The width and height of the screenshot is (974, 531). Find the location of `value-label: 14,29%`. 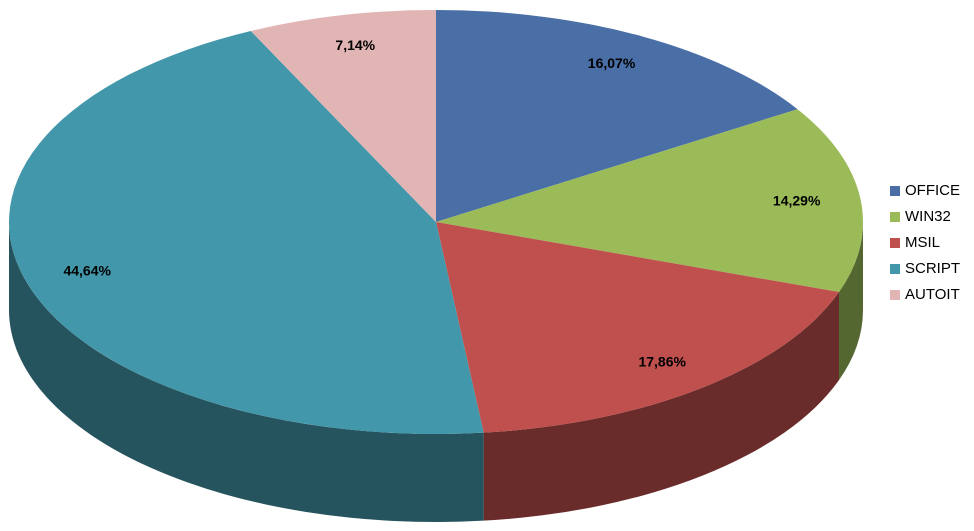

value-label: 14,29% is located at coordinates (797, 201).